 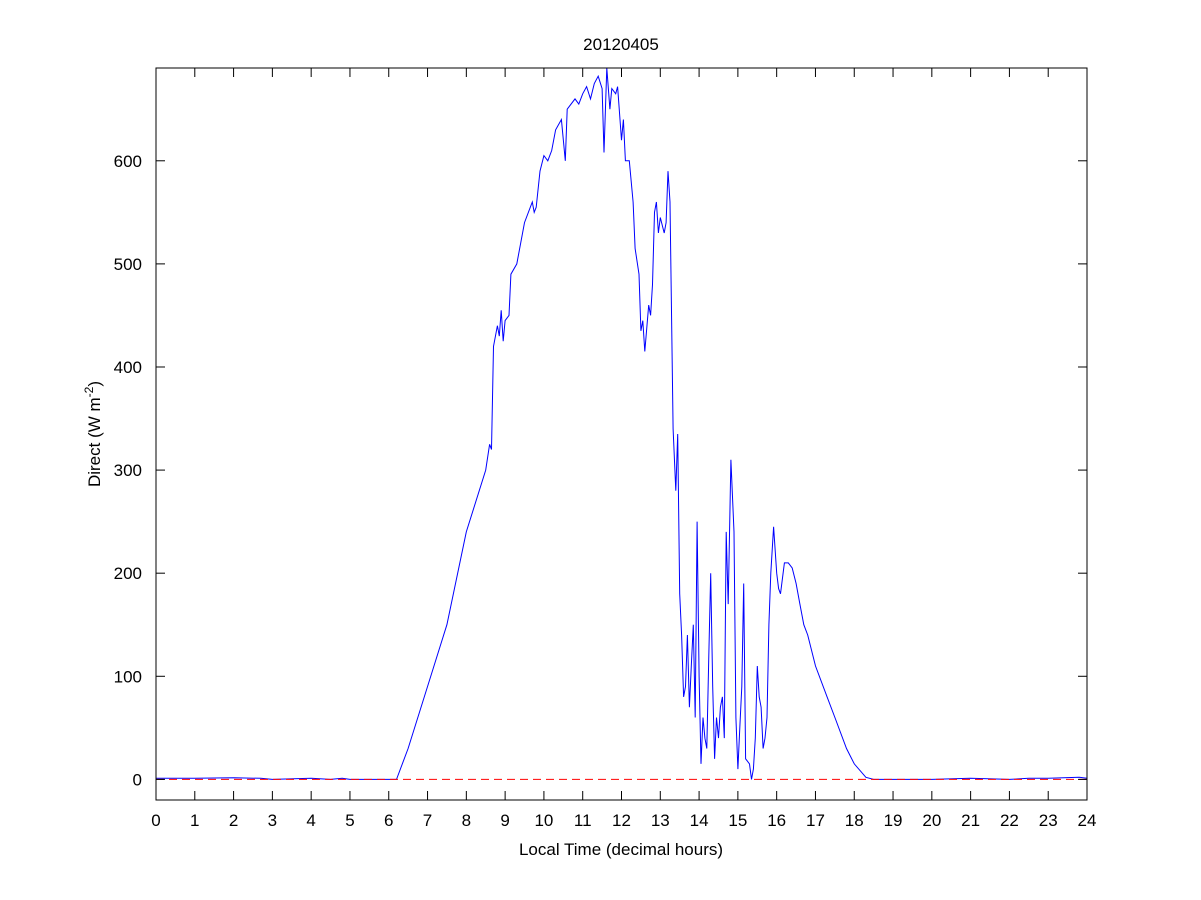 What do you see at coordinates (137, 779) in the screenshot?
I see `y-tick-label: 0` at bounding box center [137, 779].